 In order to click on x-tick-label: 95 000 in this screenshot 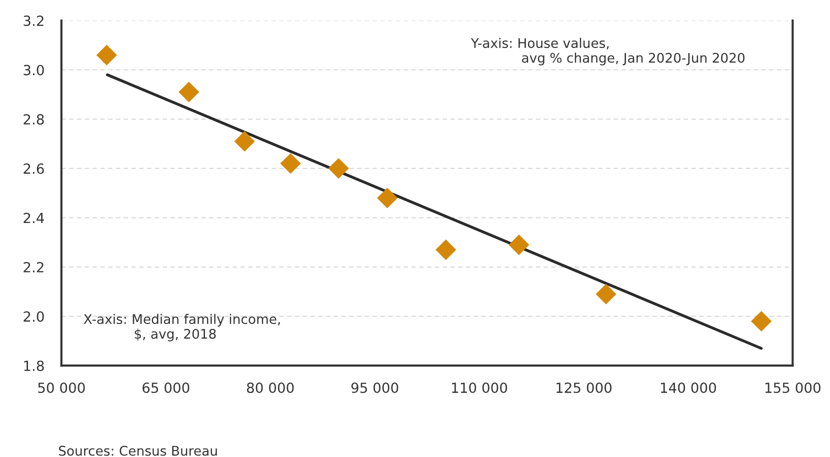, I will do `click(374, 388)`.